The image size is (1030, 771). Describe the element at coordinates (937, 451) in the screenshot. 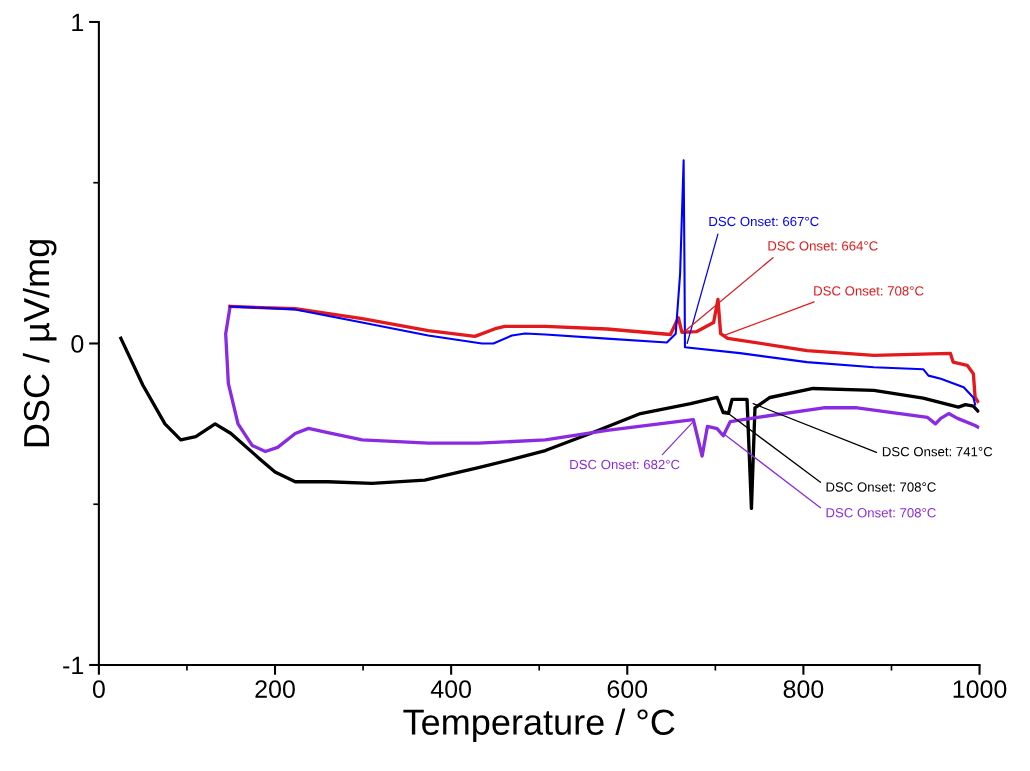

I see `annotation: DSC Onset: 741°C` at that location.